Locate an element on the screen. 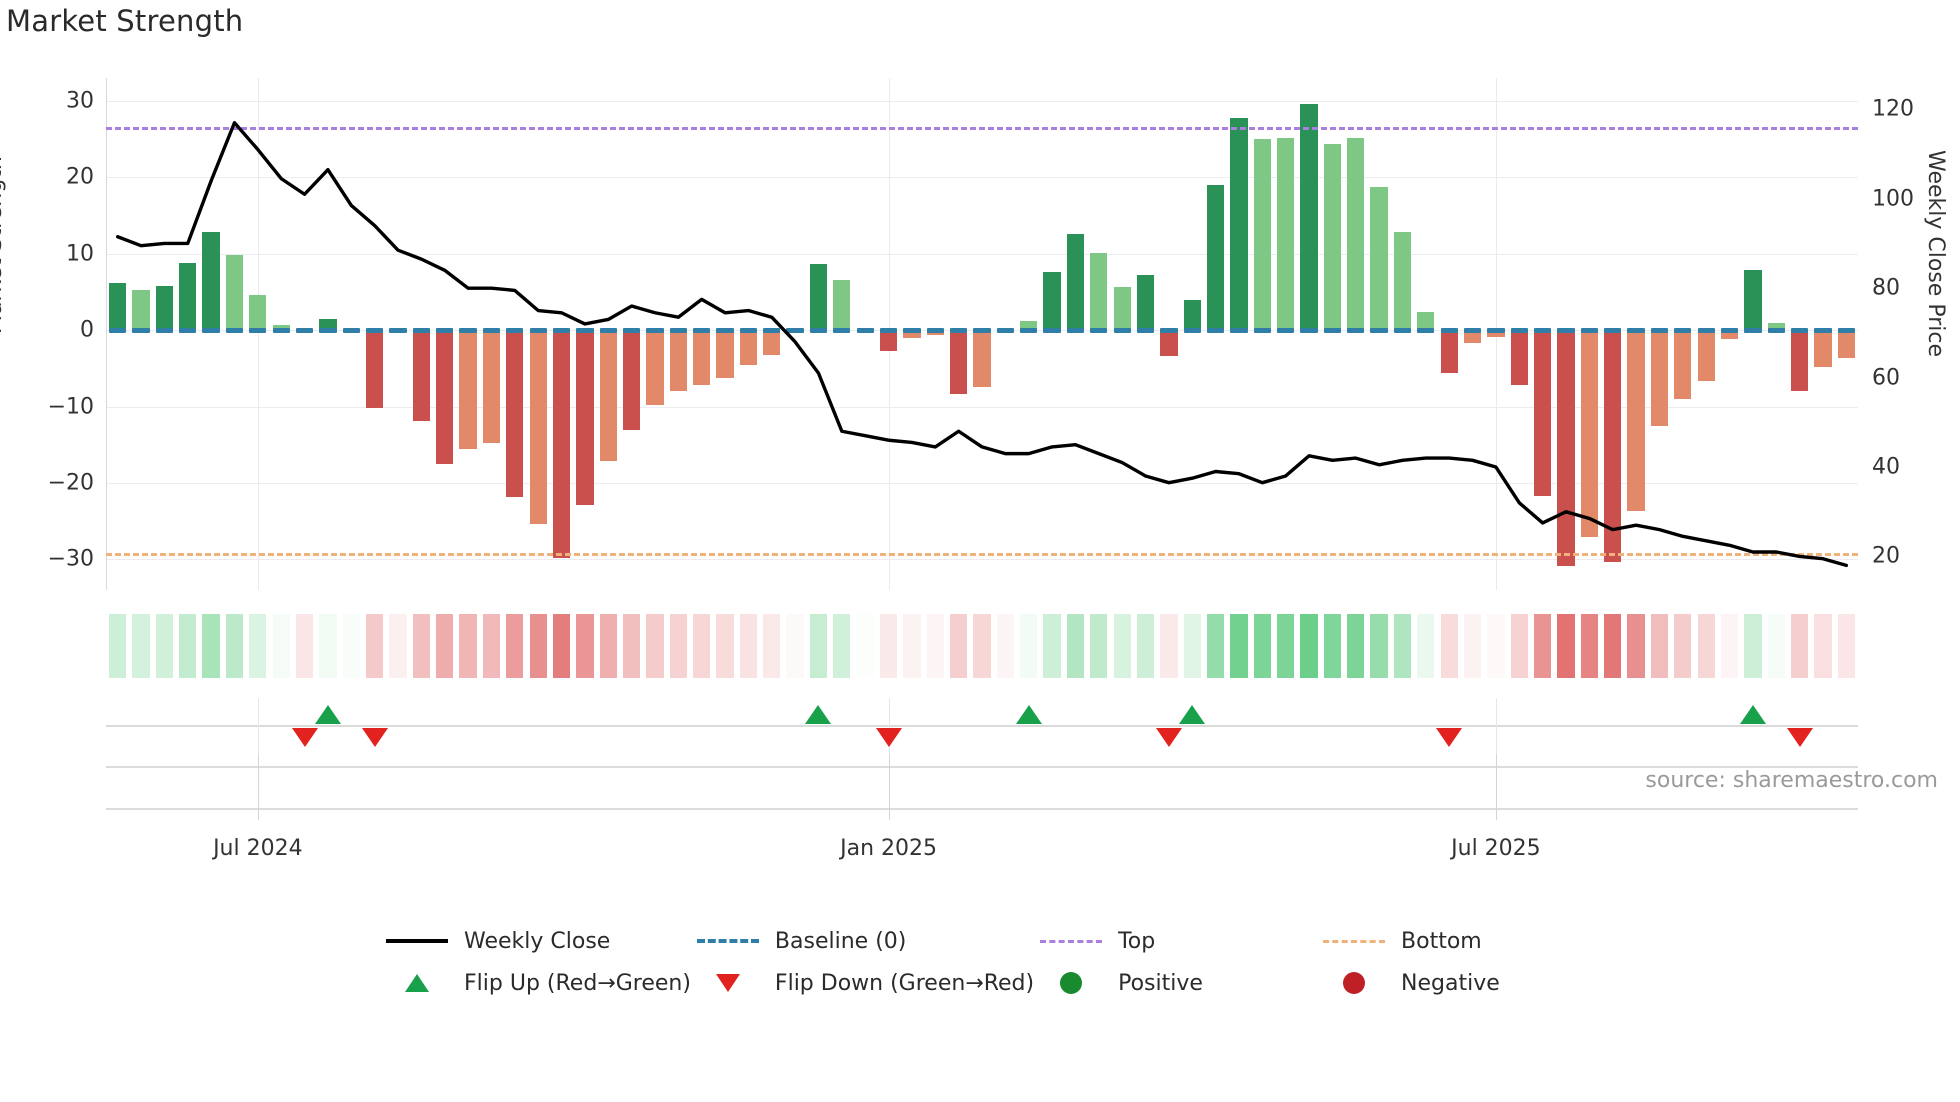  legend-glyph-dashed-line-icon is located at coordinates (728, 941).